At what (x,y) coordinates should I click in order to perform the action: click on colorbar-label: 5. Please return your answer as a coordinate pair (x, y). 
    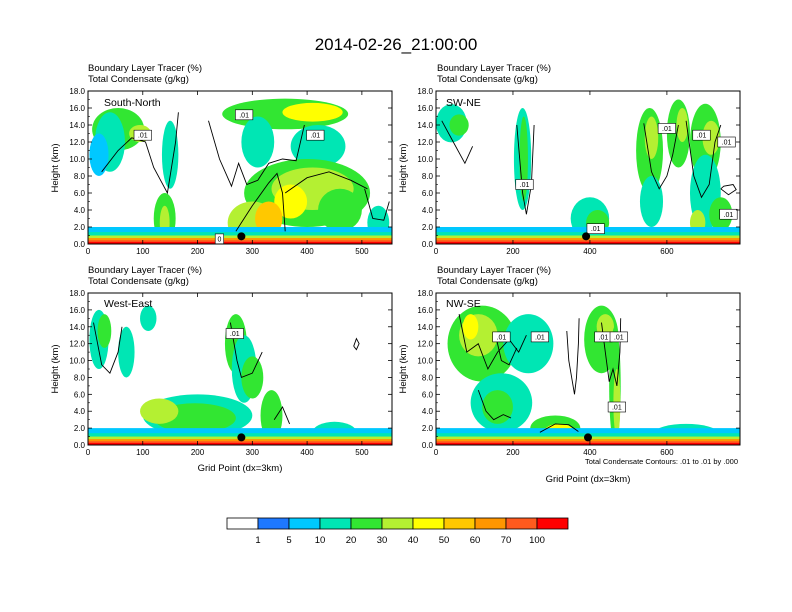
    Looking at the image, I should click on (288, 540).